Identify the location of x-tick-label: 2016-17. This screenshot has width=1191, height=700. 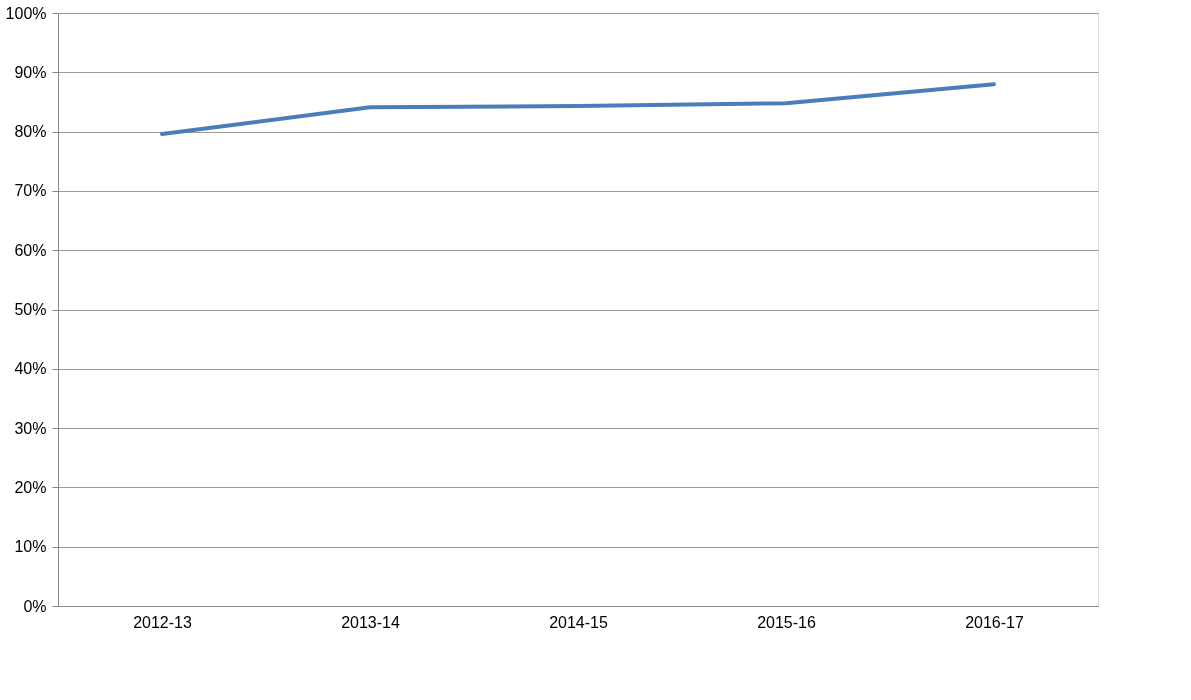
(994, 622).